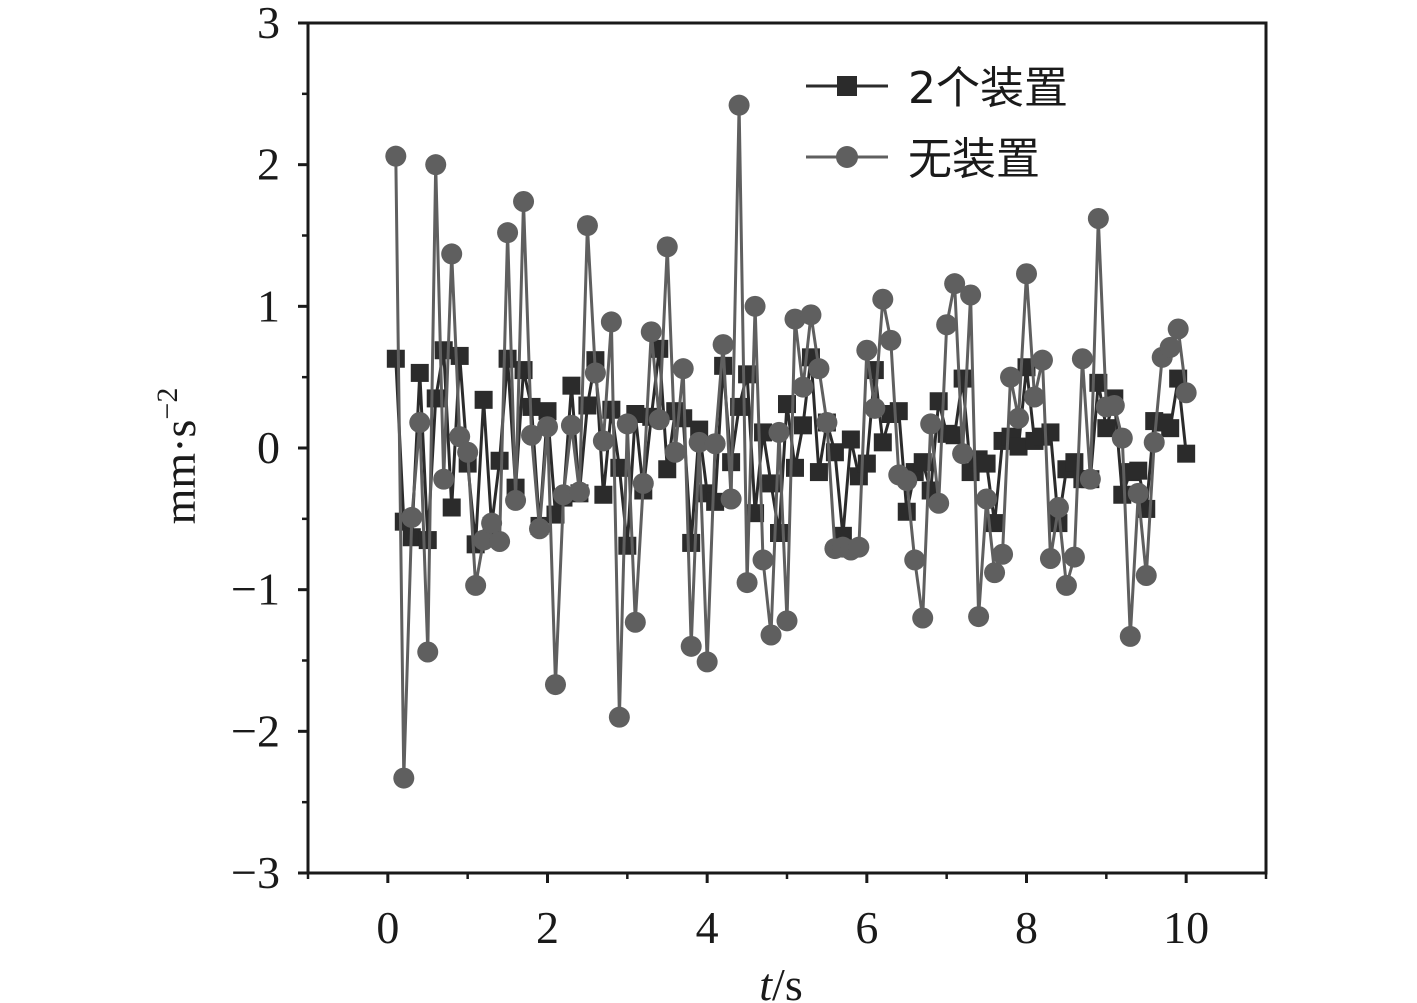  Describe the element at coordinates (780, 981) in the screenshot. I see `x-axis-label: t/s` at that location.